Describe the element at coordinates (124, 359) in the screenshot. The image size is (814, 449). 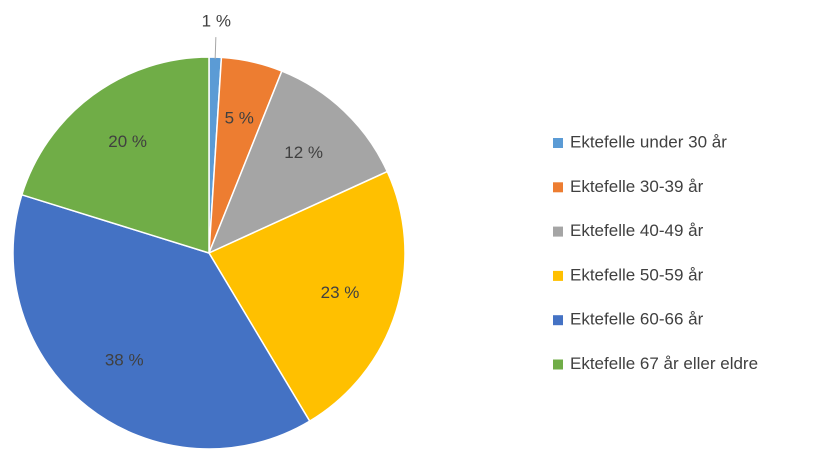
I see `data-label: 38 %` at that location.